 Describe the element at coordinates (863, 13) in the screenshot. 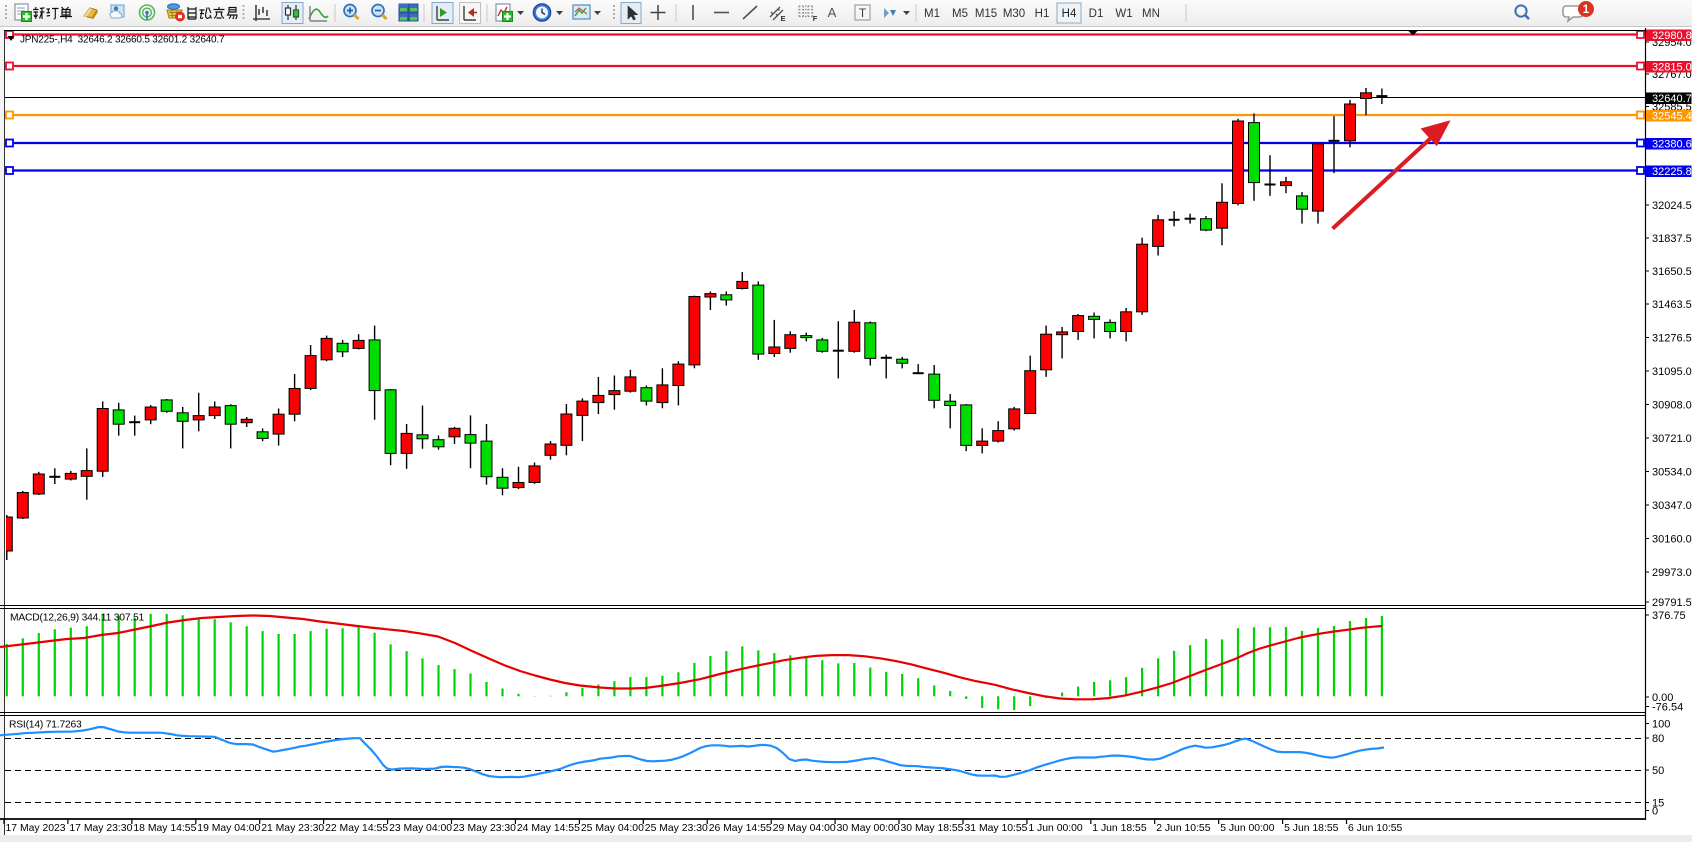

I see `svg-text: T` at that location.